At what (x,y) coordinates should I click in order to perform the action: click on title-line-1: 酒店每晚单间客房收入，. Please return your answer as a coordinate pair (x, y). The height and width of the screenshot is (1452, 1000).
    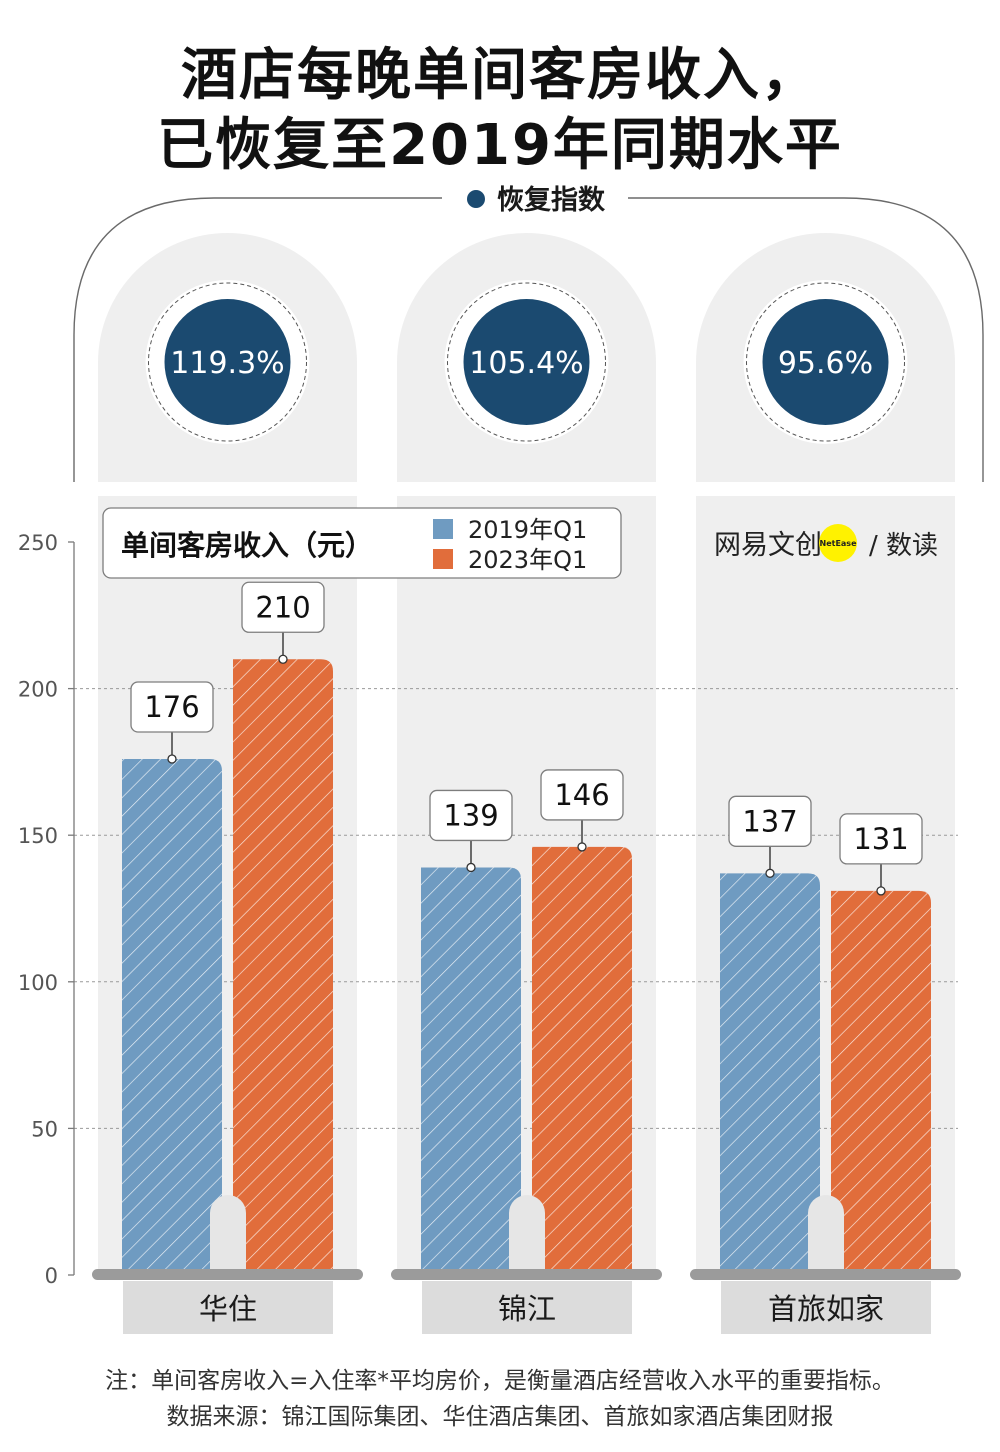
    Looking at the image, I should click on (500, 75).